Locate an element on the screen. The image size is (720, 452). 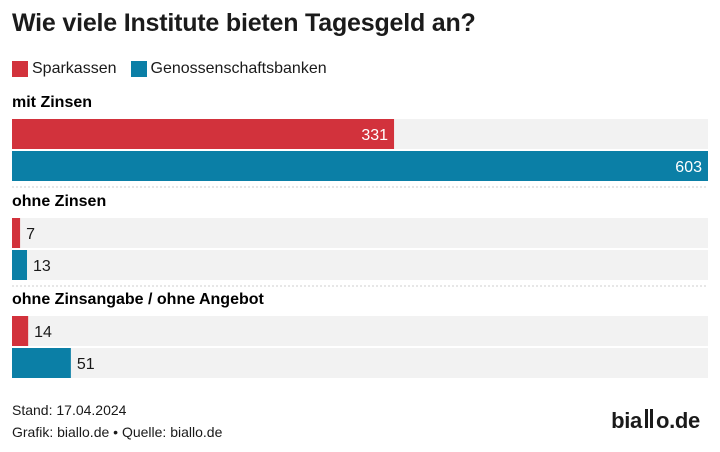
biallo-logo: bia o.de is located at coordinates (655, 421).